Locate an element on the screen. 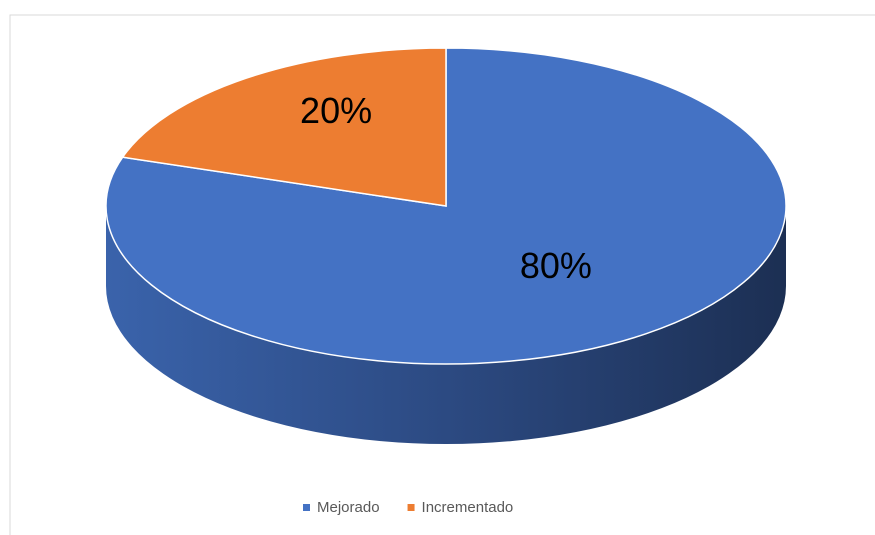  slice is located at coordinates (284, 127).